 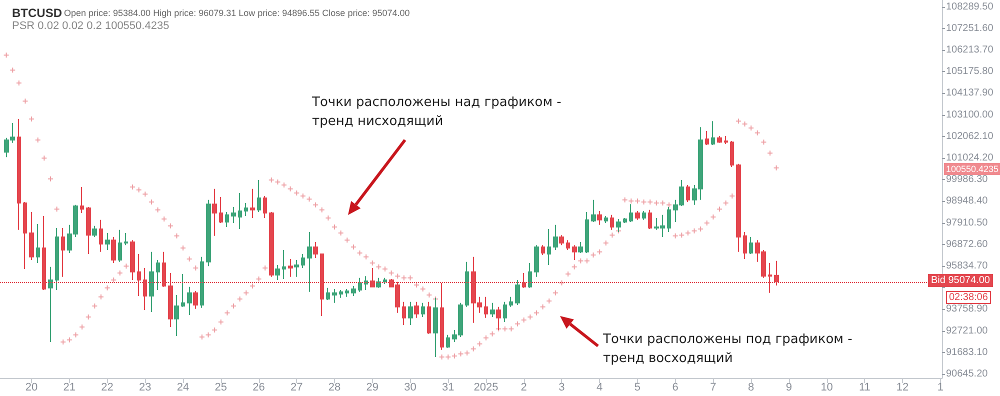 I want to click on x-tick-label: 6, so click(x=675, y=388).